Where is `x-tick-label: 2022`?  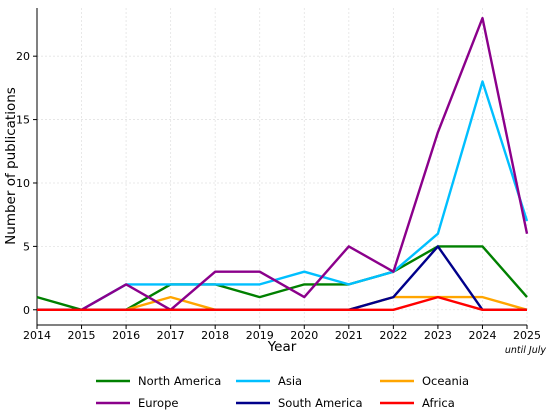 x-tick-label: 2022 is located at coordinates (393, 335).